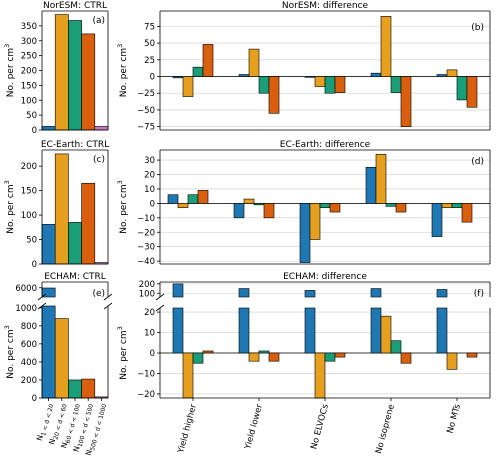 The image size is (500, 458). What do you see at coordinates (146, 248) in the screenshot?
I see `y-tick-label: −30` at bounding box center [146, 248].